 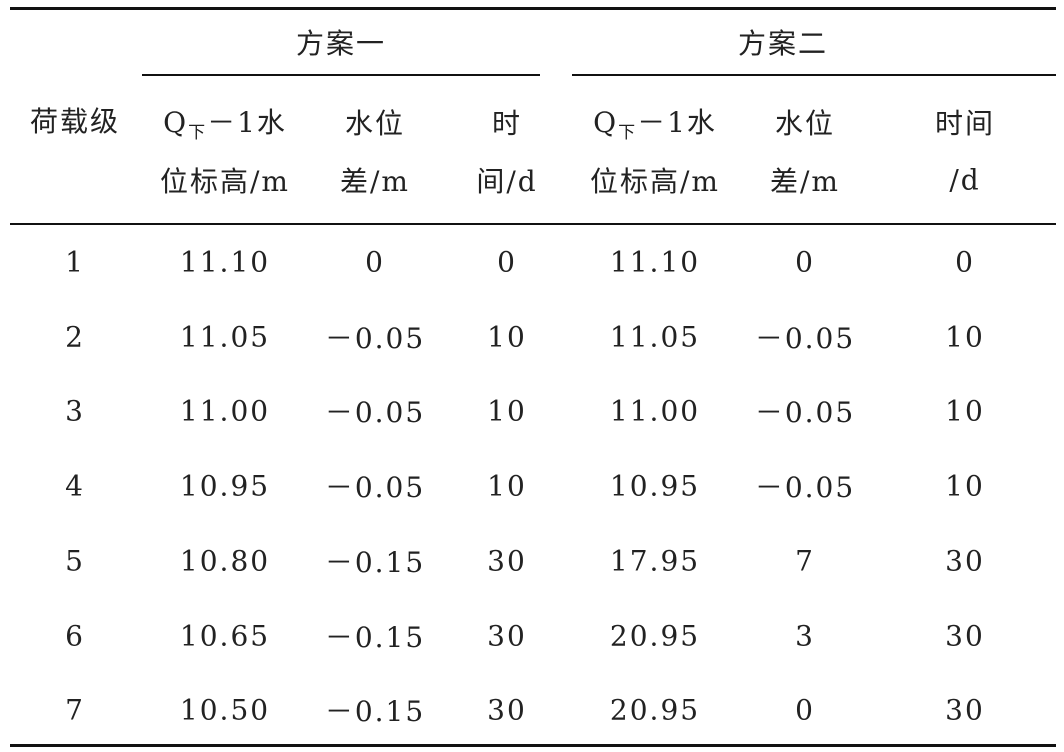 I want to click on group-header: 方案二, so click(x=783, y=43).